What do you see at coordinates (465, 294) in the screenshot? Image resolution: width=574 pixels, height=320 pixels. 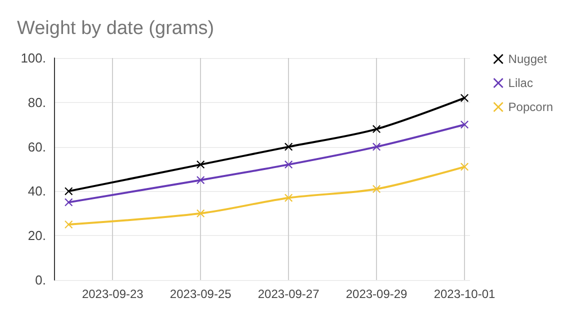 I see `x-tick-label: 2023-10-01` at bounding box center [465, 294].